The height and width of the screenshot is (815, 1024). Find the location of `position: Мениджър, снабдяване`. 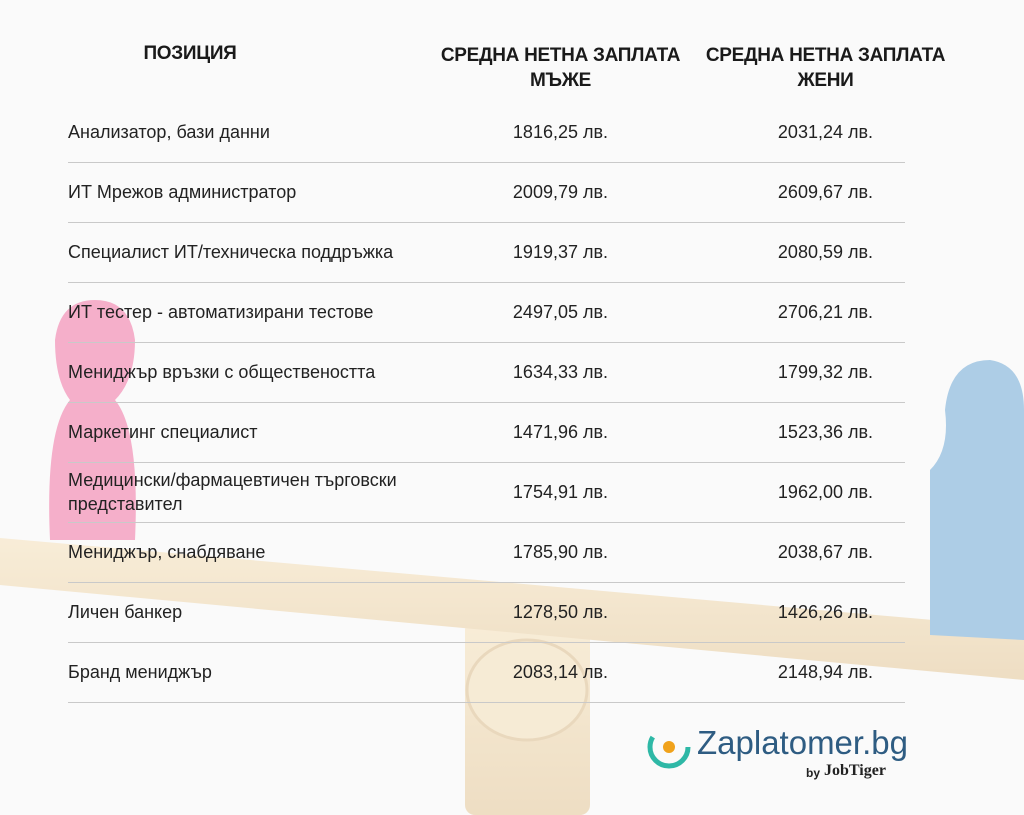

position: Мениджър, снабдяване is located at coordinates (167, 551).